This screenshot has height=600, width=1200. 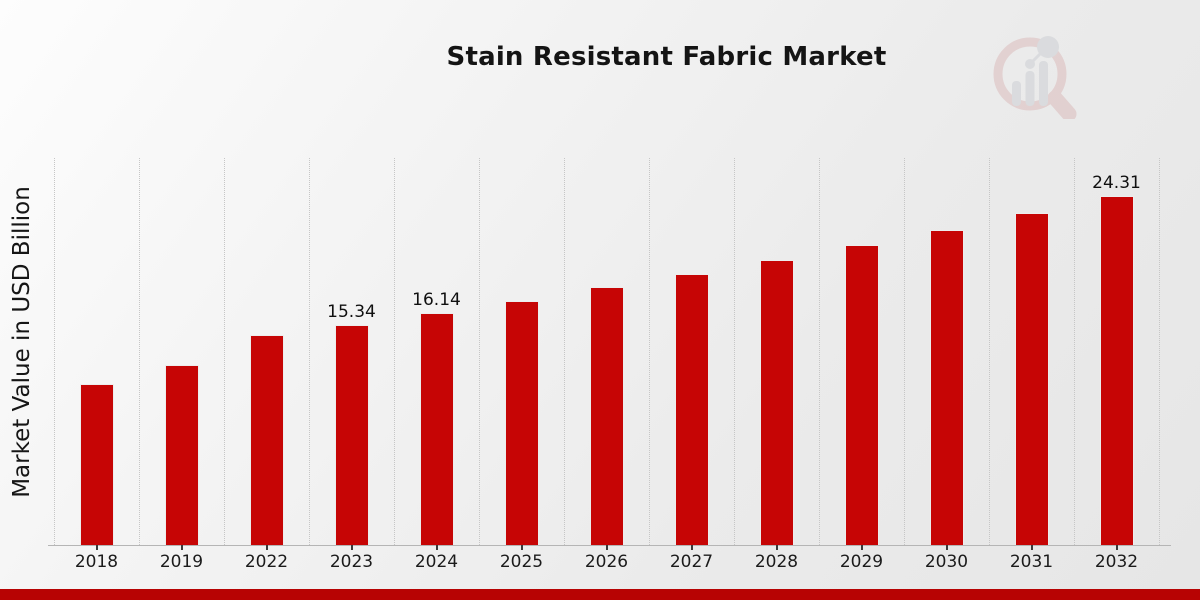 I want to click on x-tick-label-2024: 2024, so click(x=436, y=562).